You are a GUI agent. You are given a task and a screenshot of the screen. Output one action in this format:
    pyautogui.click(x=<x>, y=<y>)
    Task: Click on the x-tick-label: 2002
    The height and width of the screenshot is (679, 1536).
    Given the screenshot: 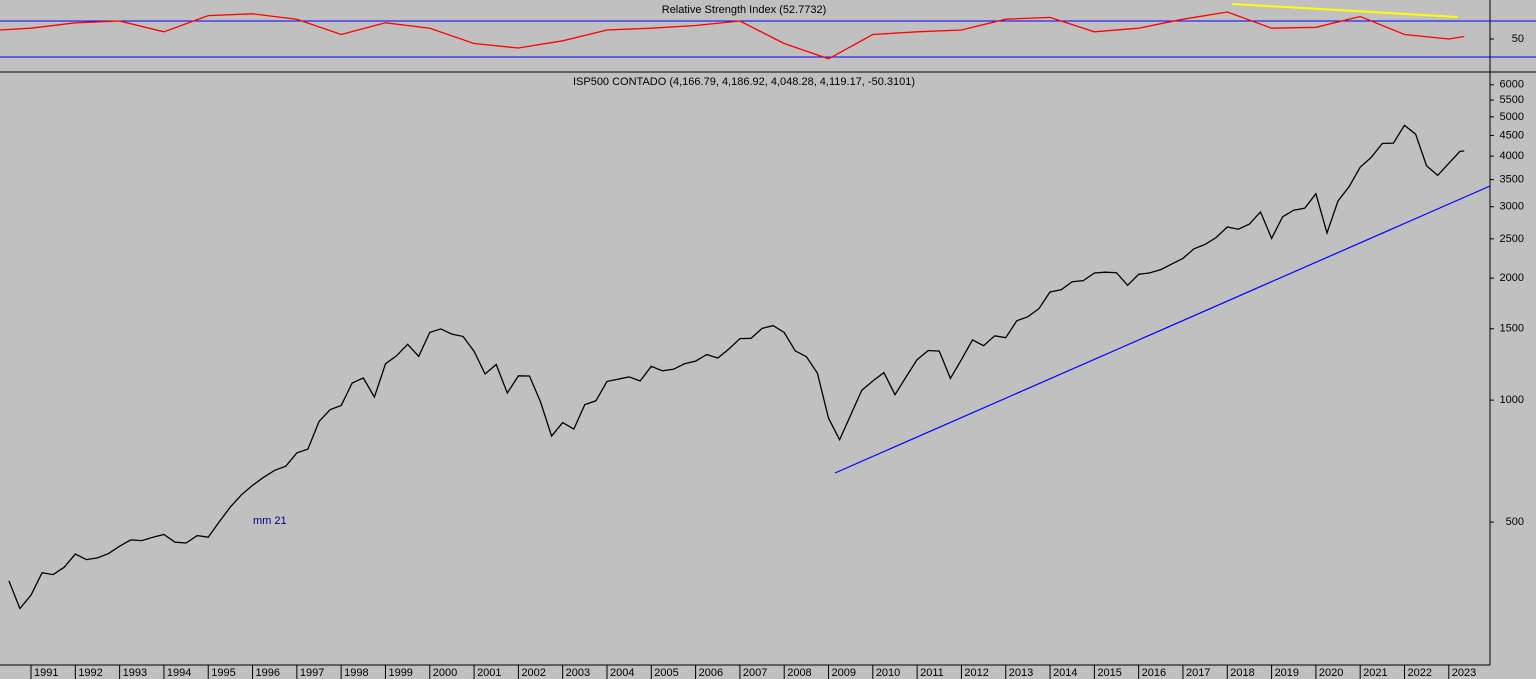 What is the action you would take?
    pyautogui.click(x=533, y=673)
    